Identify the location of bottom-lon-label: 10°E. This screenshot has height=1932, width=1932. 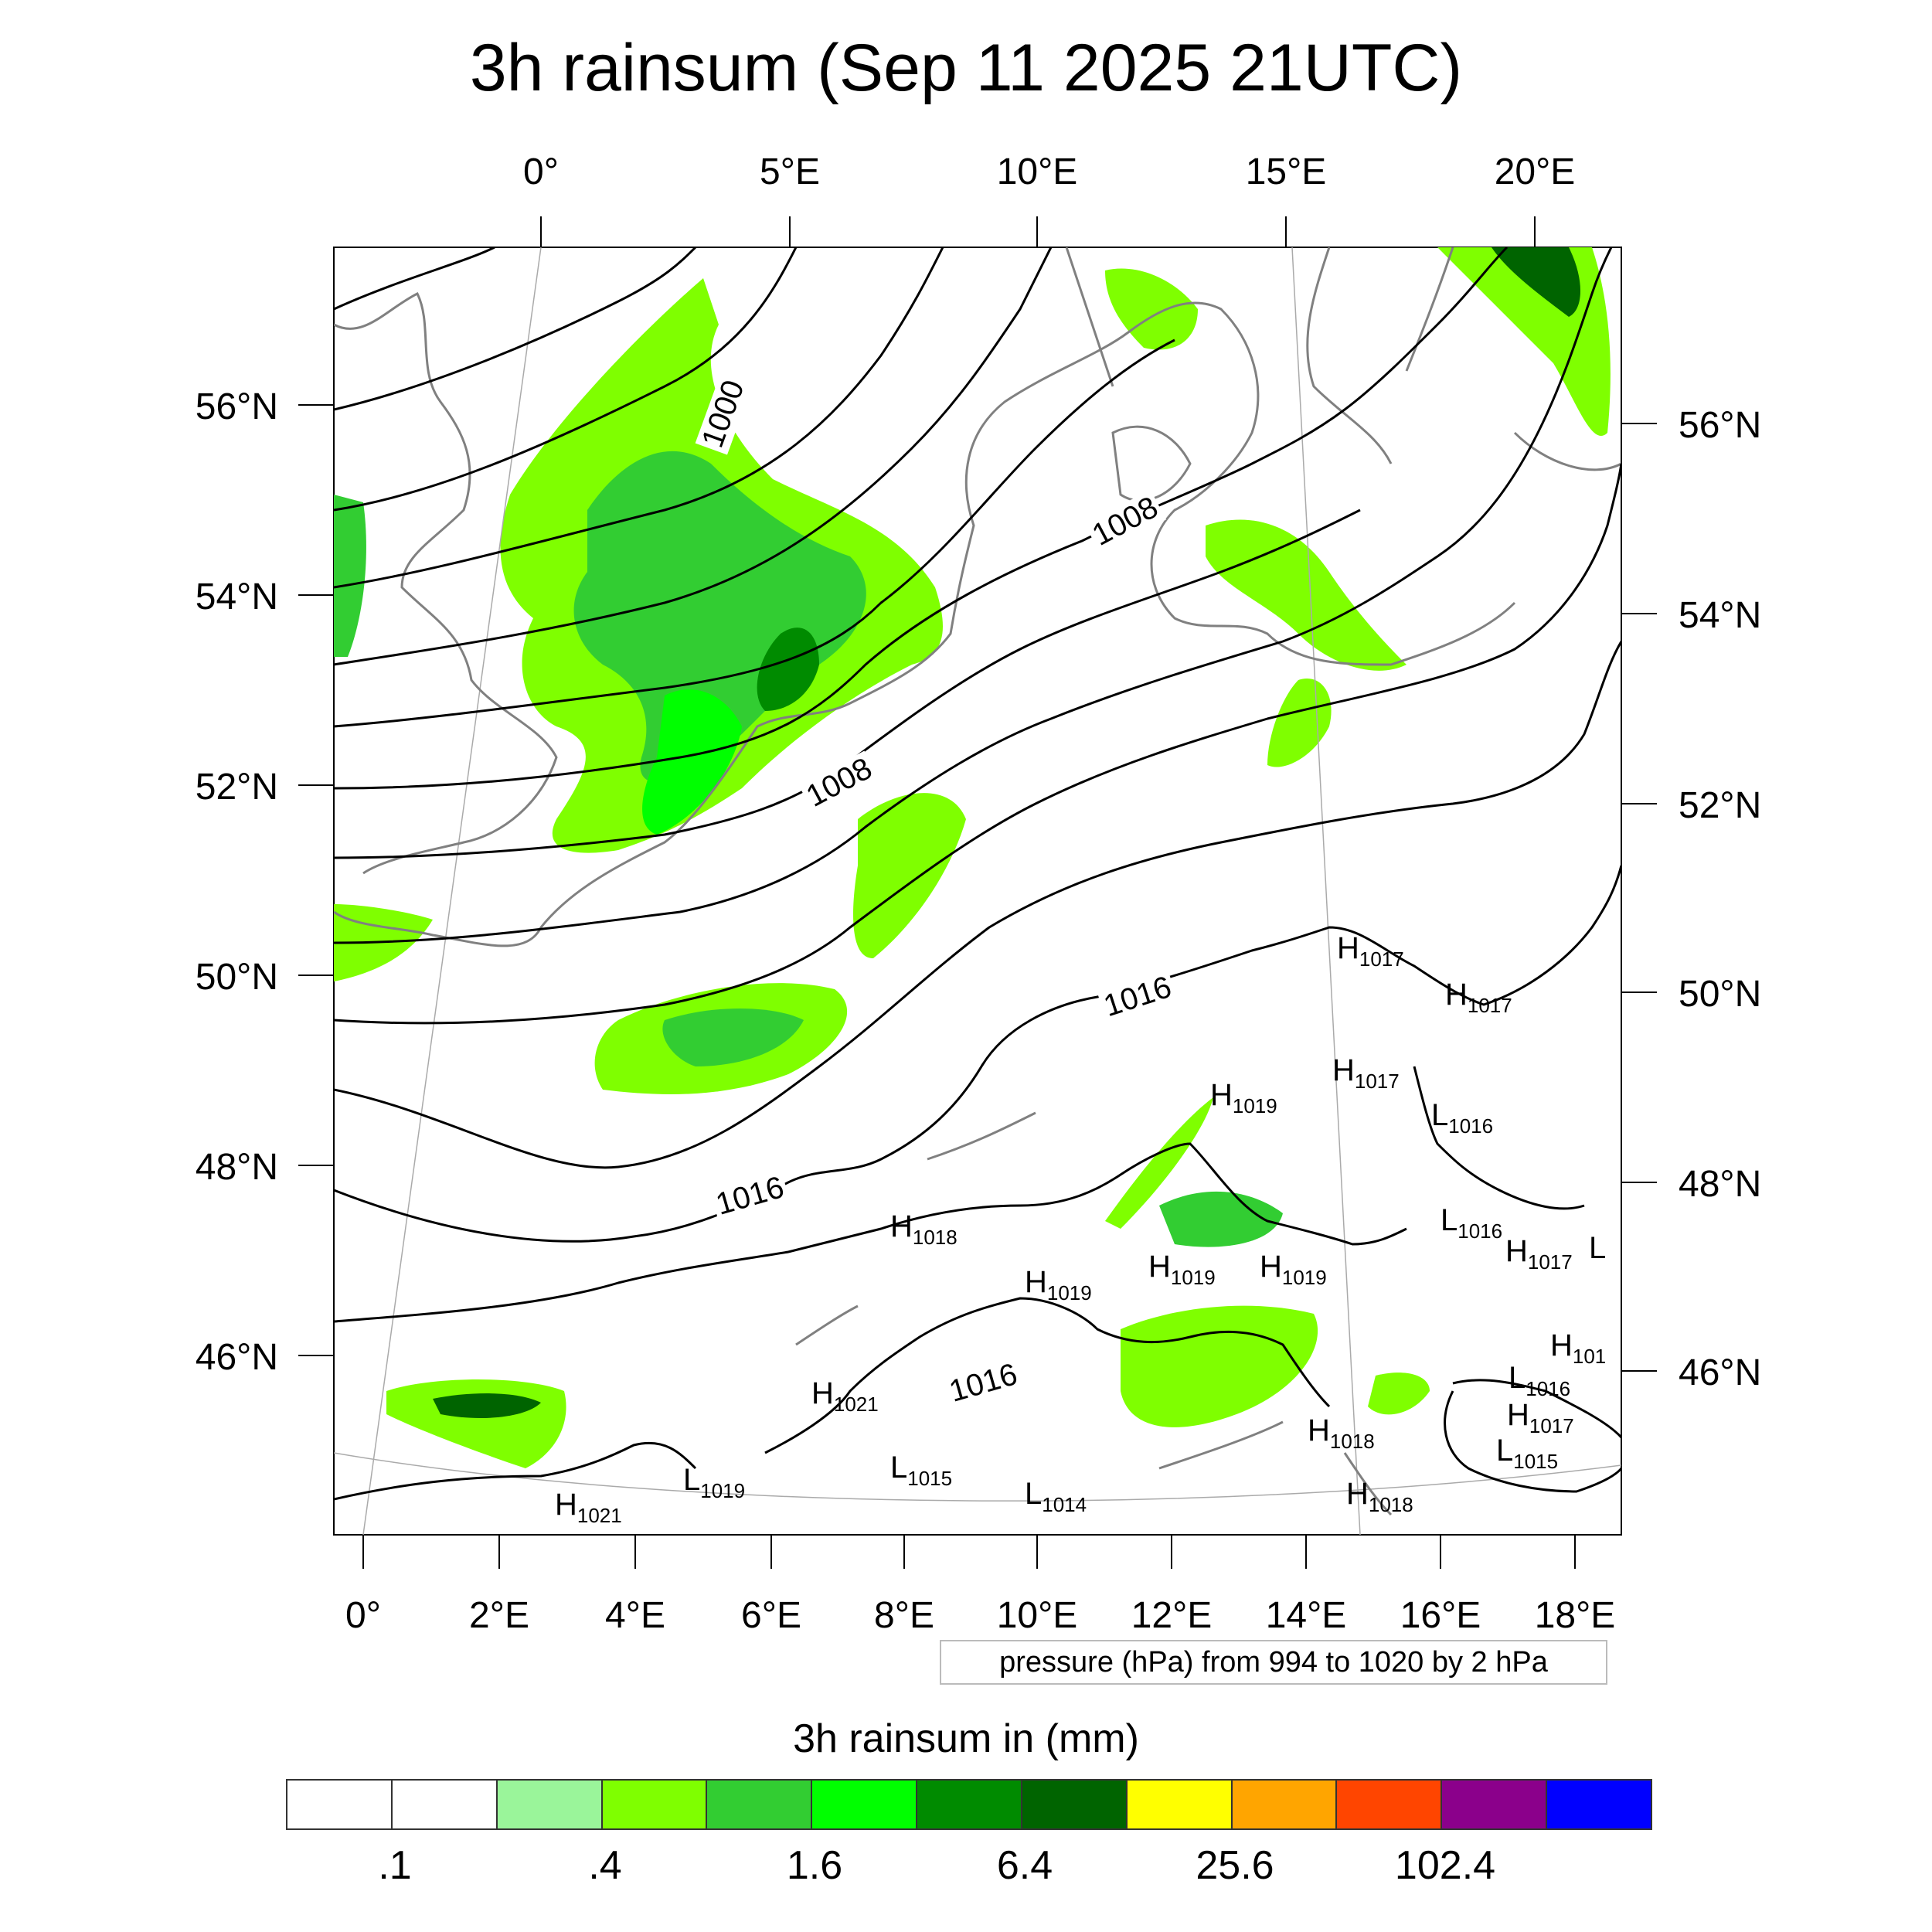
(1037, 1615).